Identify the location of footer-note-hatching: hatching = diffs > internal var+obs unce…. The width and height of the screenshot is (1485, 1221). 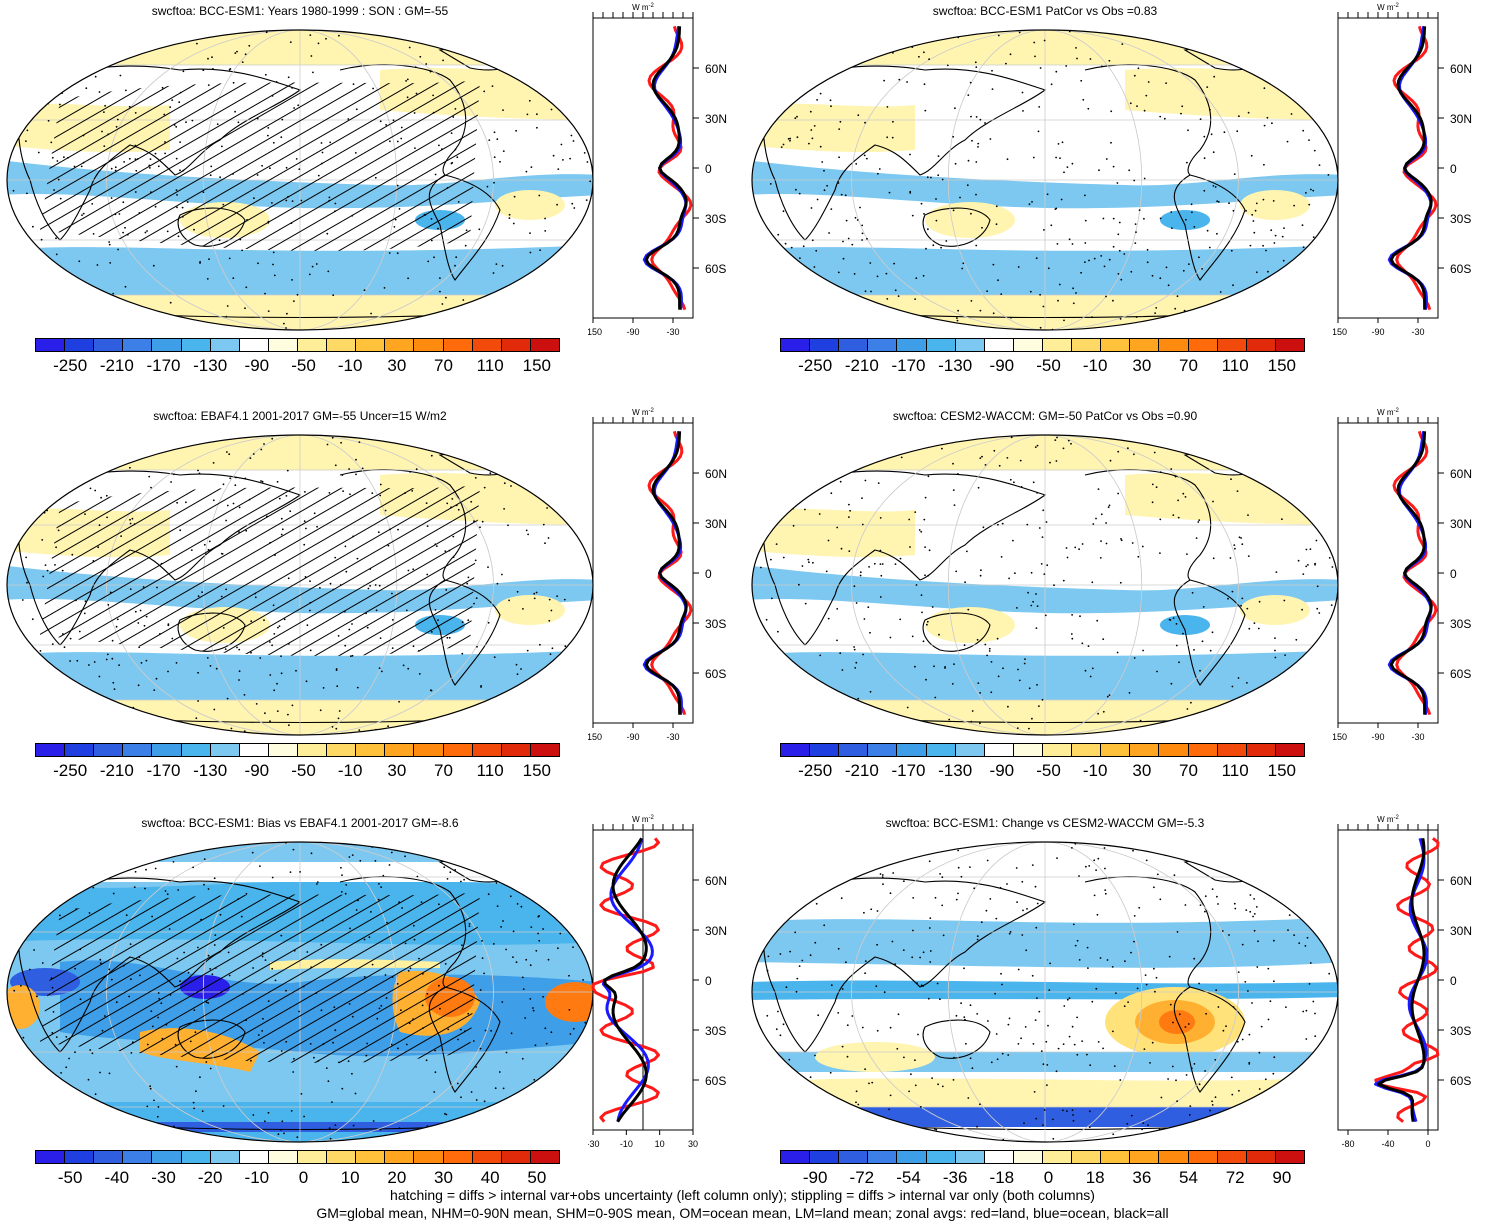
(742, 1195).